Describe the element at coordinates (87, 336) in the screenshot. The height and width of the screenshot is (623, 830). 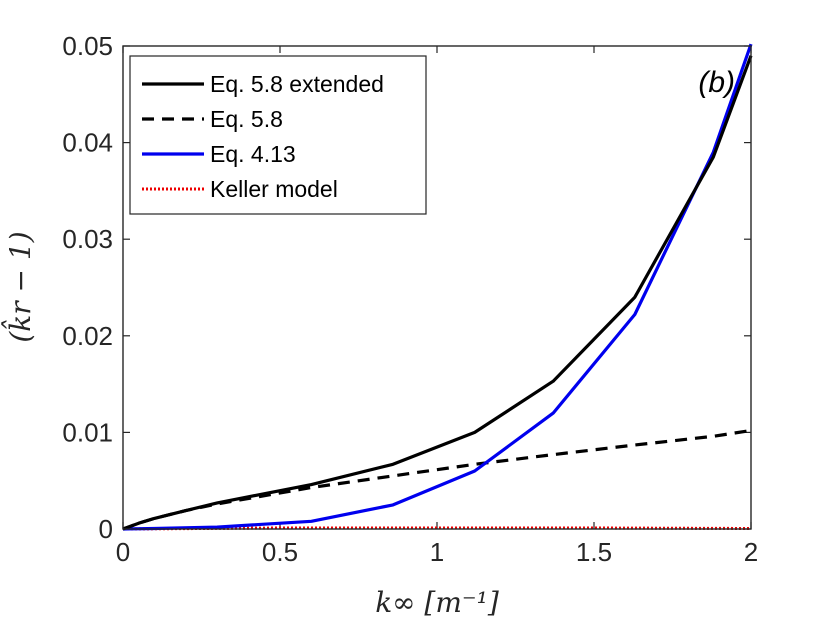
I see `y-tick-label: 0.02` at that location.